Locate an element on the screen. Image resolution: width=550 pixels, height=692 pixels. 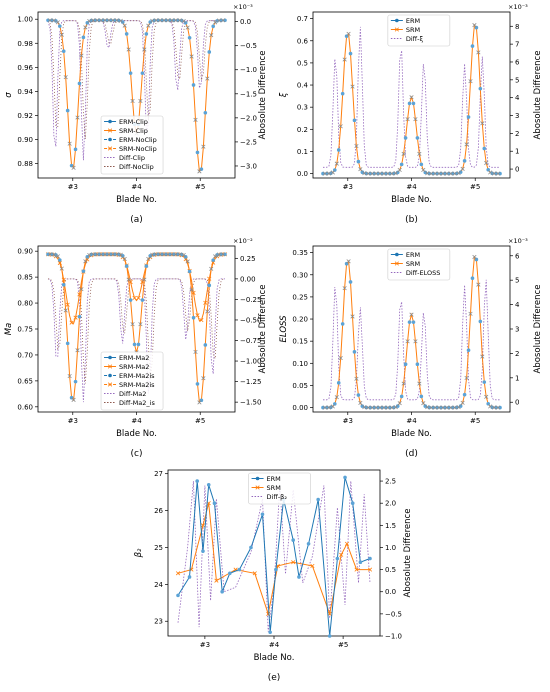
y-tick-label: 24 is located at coordinates (158, 585).